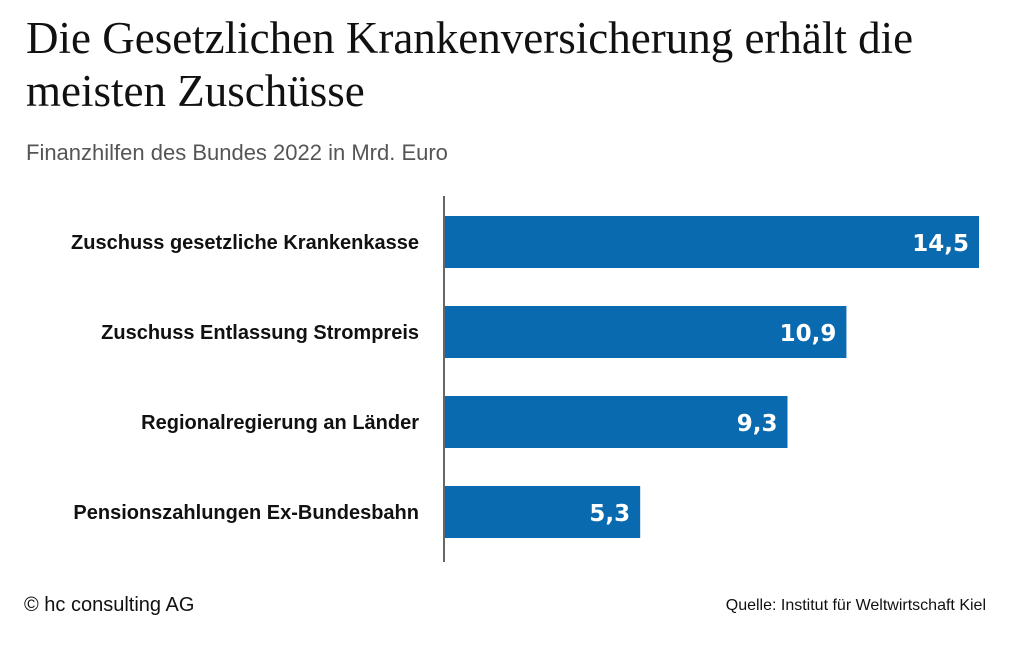 This screenshot has width=1024, height=650. What do you see at coordinates (109, 605) in the screenshot?
I see `copyright-text: © hc consulting AG` at bounding box center [109, 605].